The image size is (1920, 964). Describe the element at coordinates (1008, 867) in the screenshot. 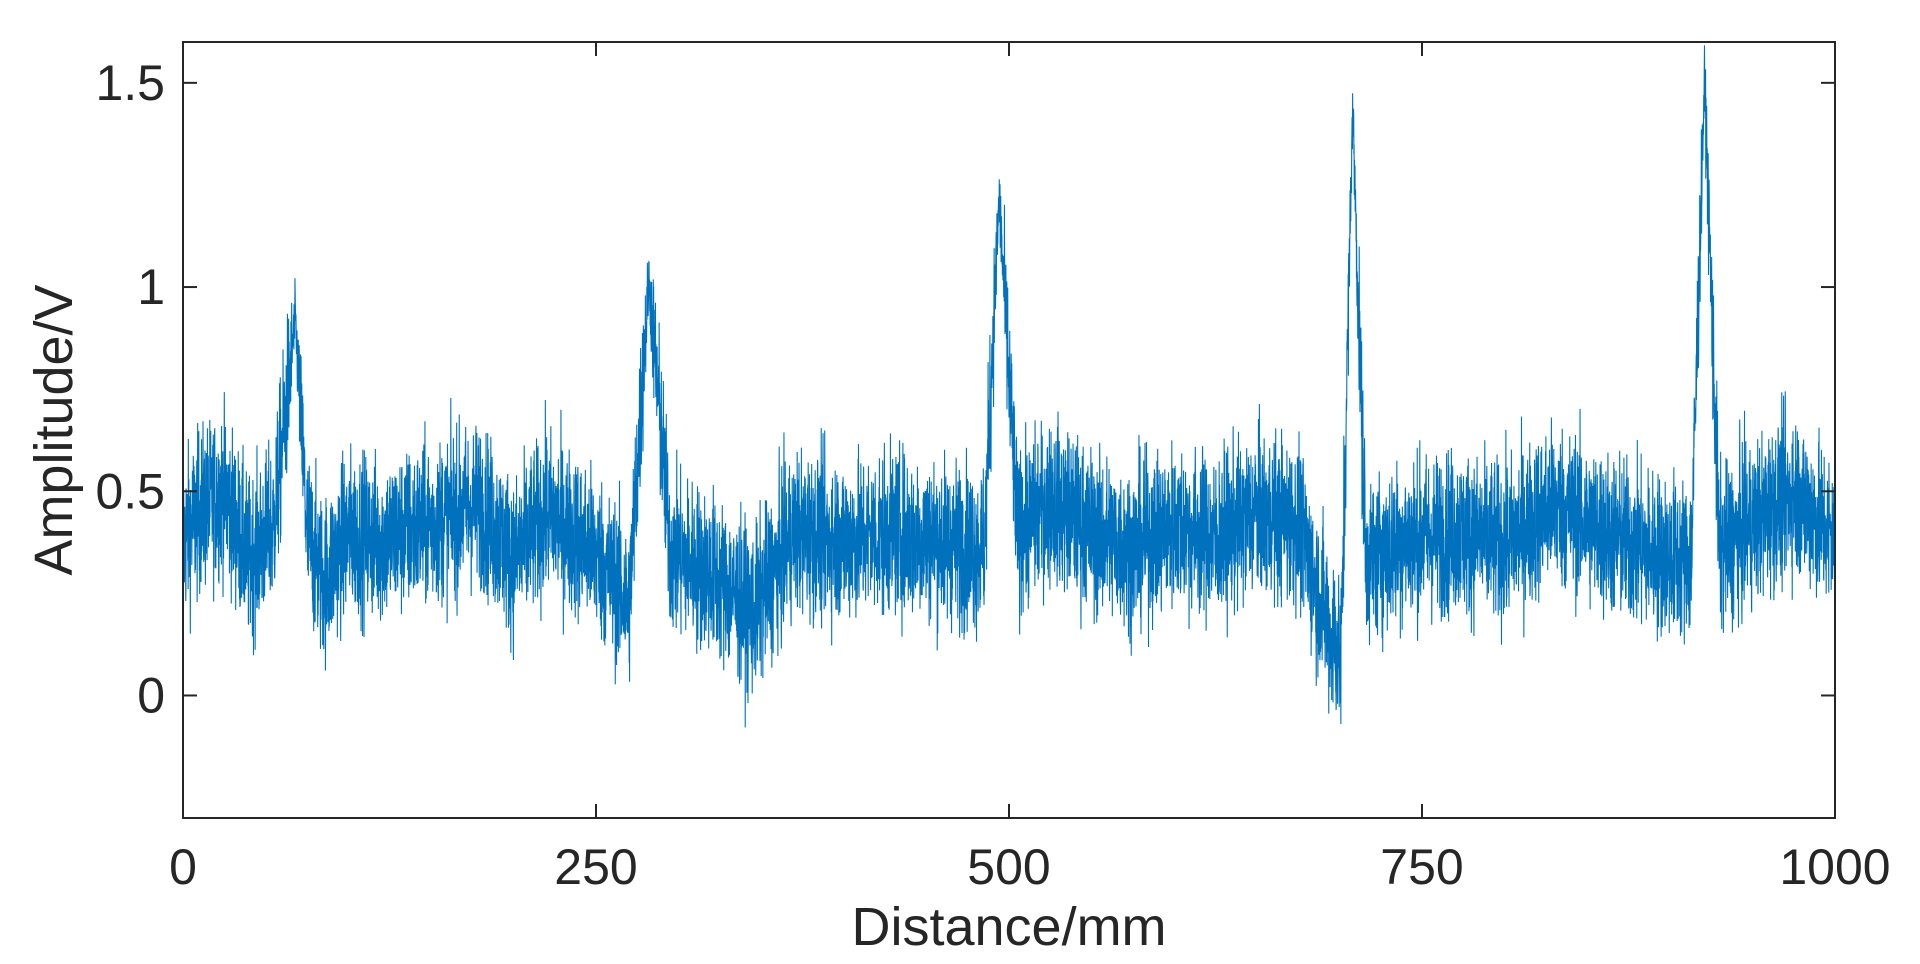

I see `x-tick-label: 500` at that location.